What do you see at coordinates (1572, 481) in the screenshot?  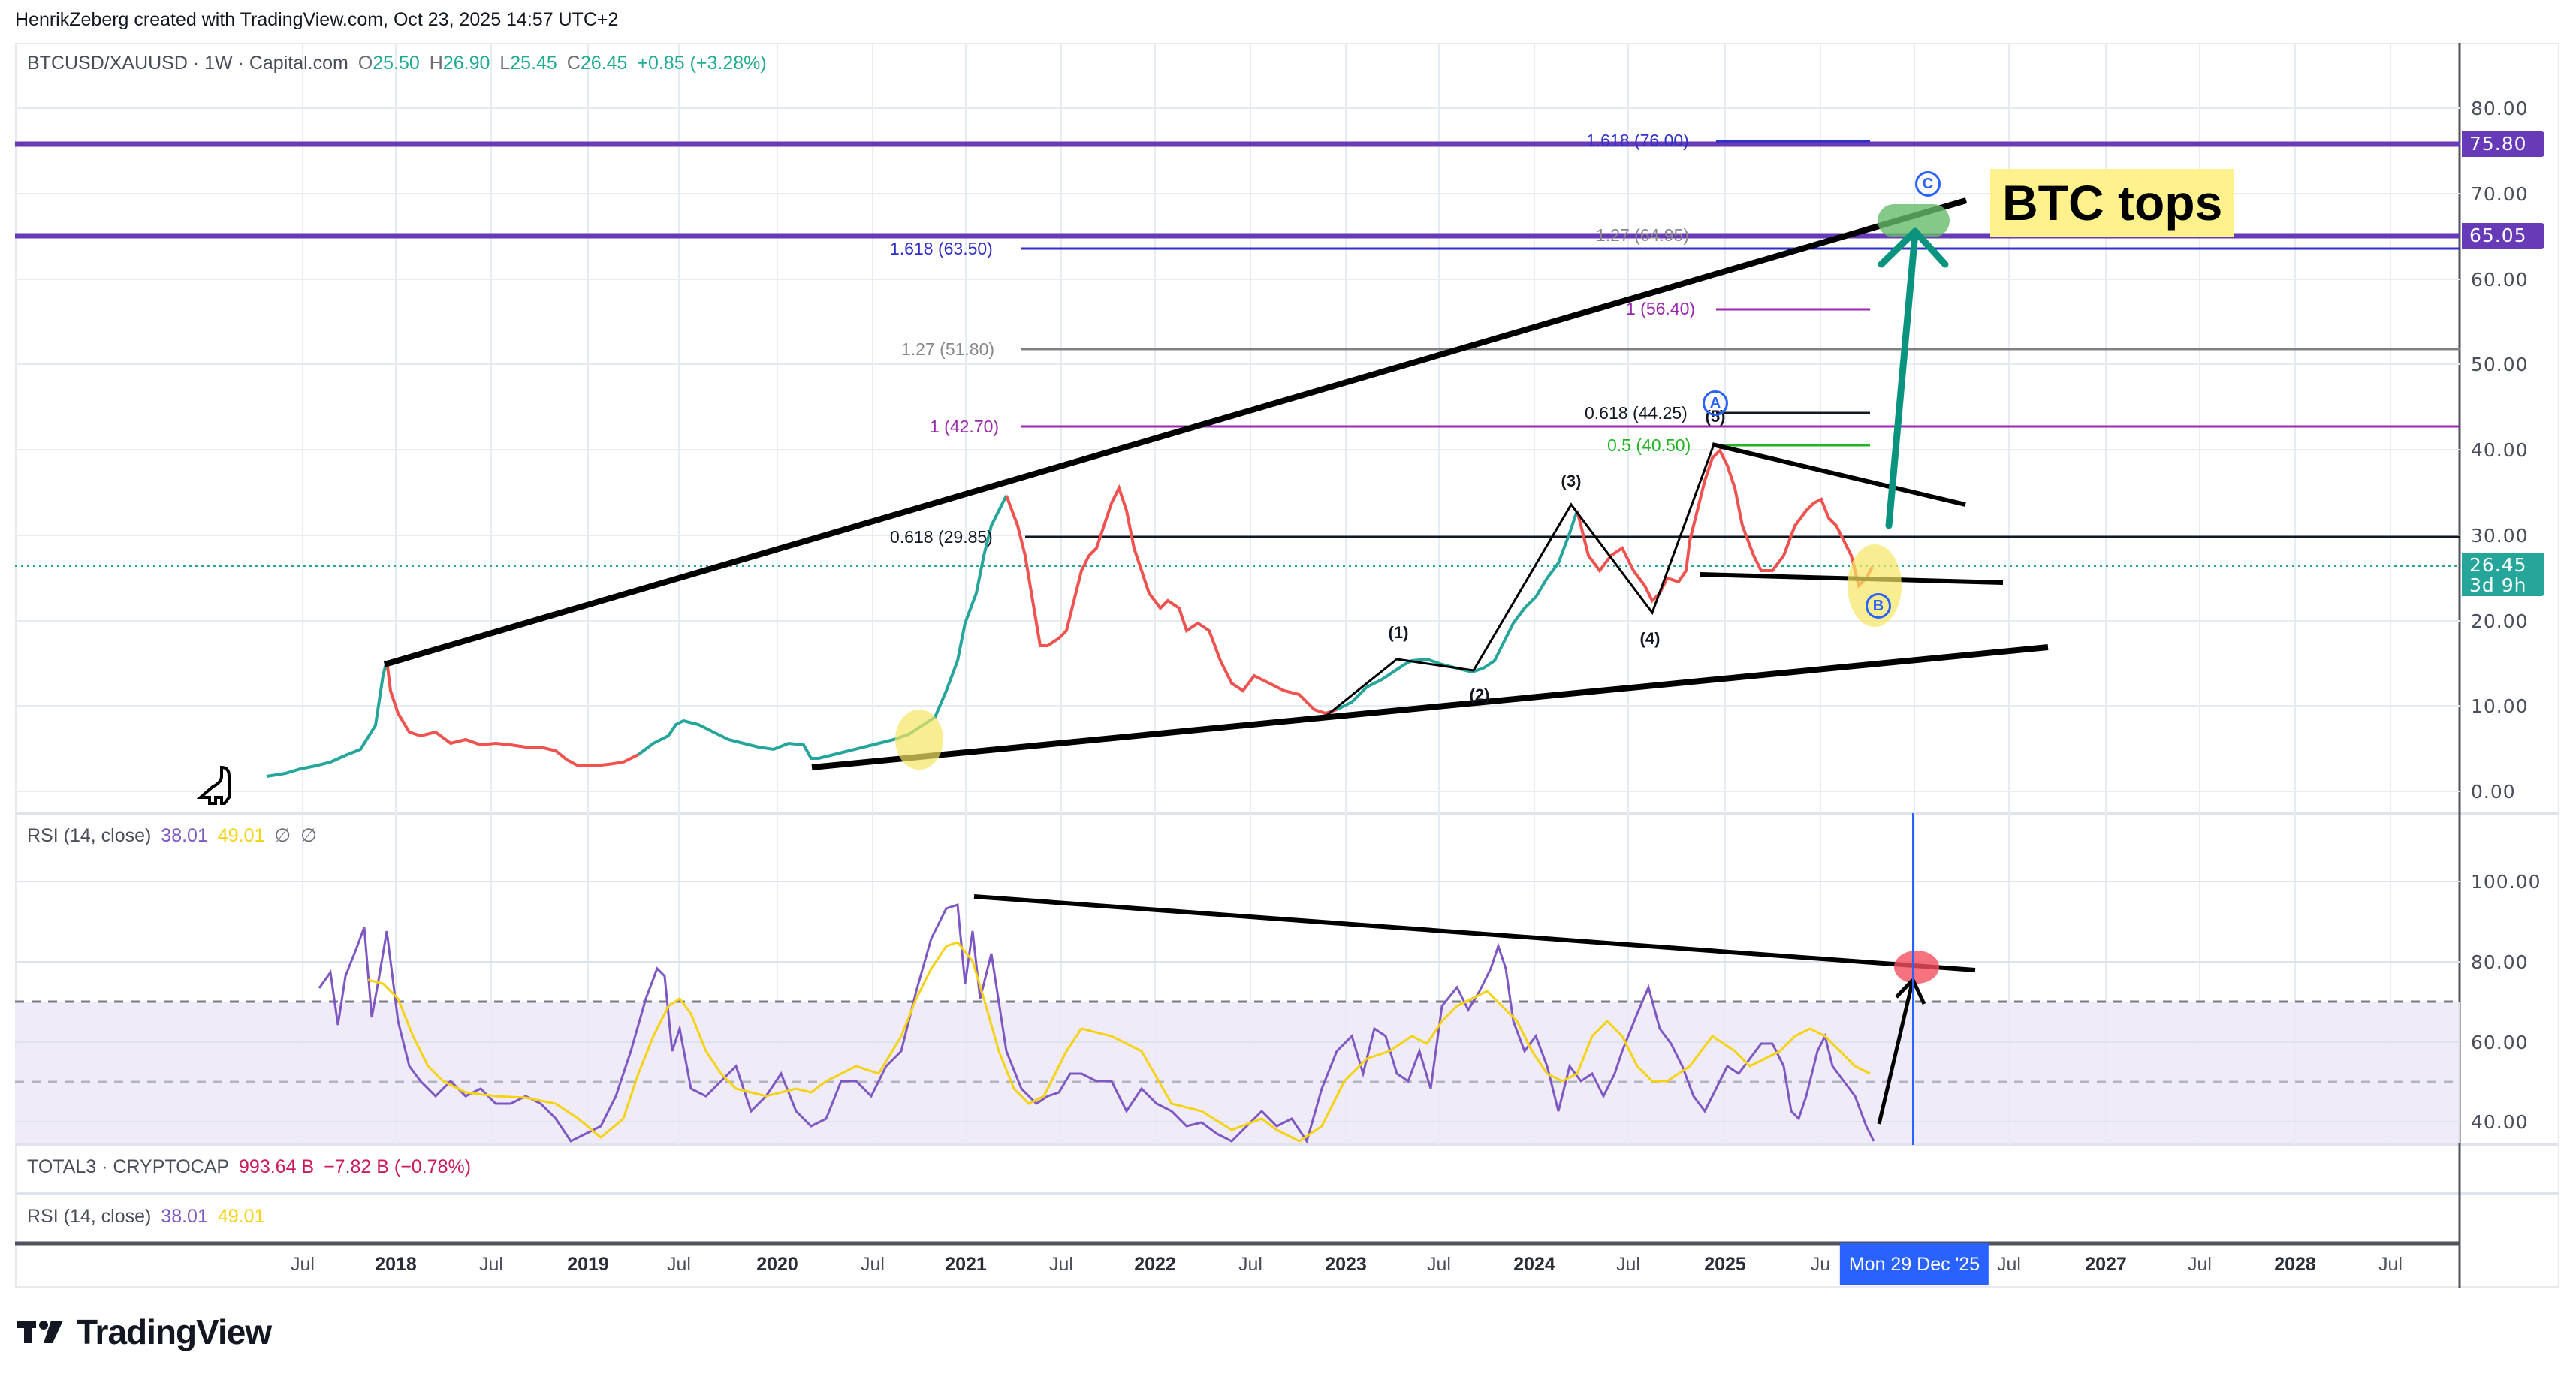 I see `wave-label-3: (3)` at bounding box center [1572, 481].